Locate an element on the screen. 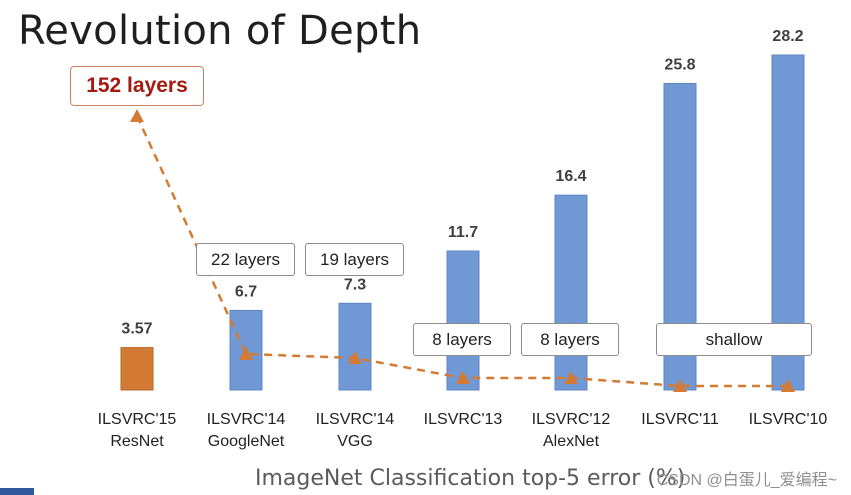  bar-value-label-5: 16.4 is located at coordinates (570, 176).